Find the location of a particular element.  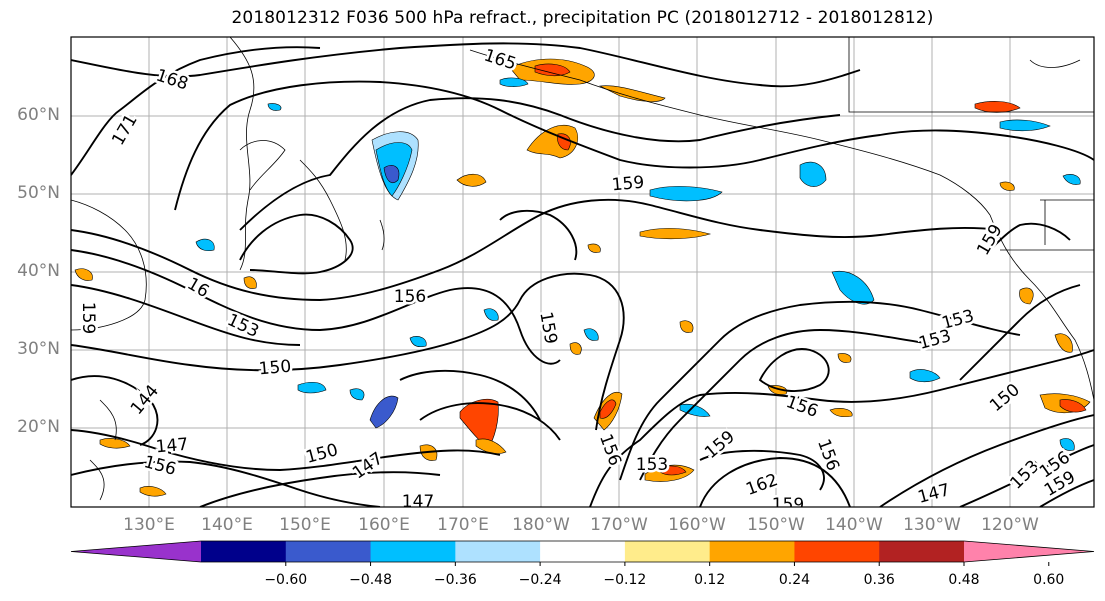

contour-label: 156 is located at coordinates (410, 297).